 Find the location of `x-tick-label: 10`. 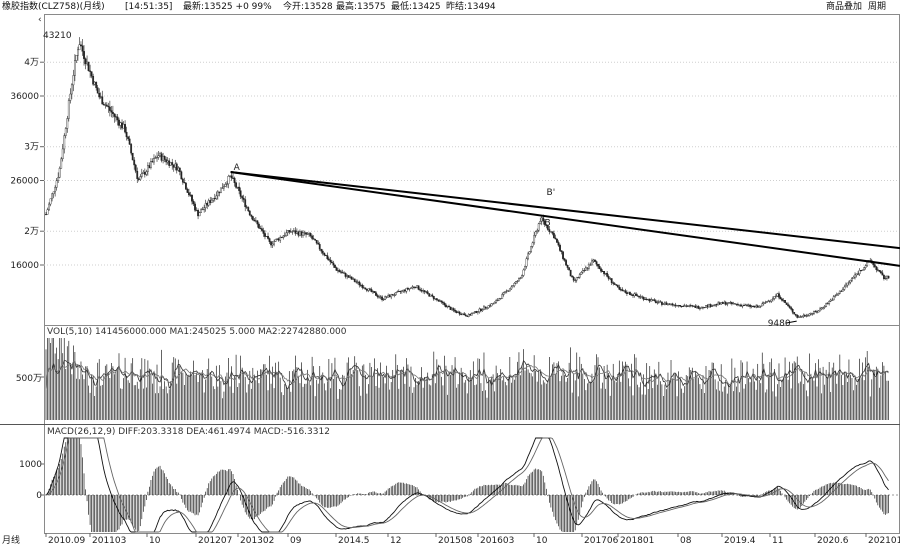

x-tick-label: 10 is located at coordinates (542, 541).